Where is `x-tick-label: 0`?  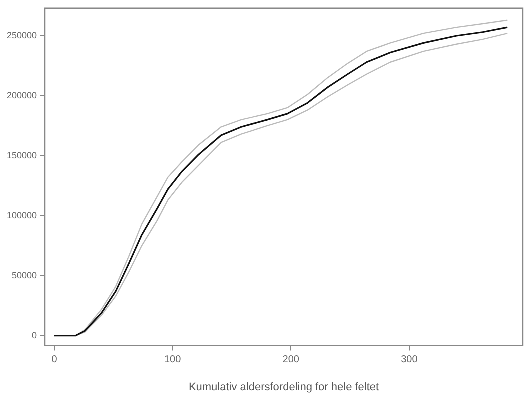 x-tick-label: 0 is located at coordinates (55, 360).